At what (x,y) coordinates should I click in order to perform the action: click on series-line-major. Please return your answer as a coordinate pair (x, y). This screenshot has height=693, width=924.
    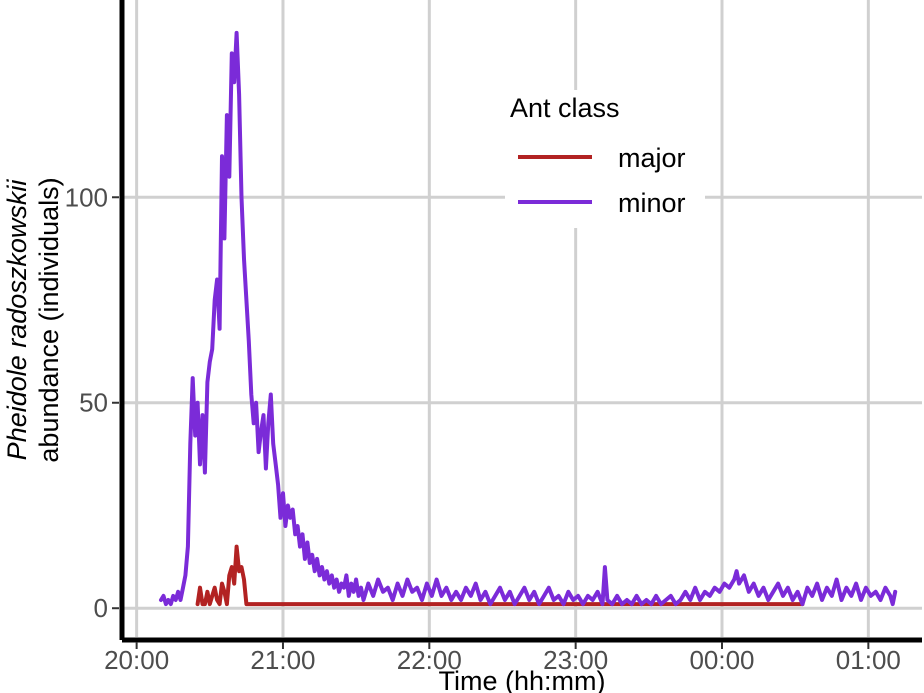
    Looking at the image, I should click on (500, 575).